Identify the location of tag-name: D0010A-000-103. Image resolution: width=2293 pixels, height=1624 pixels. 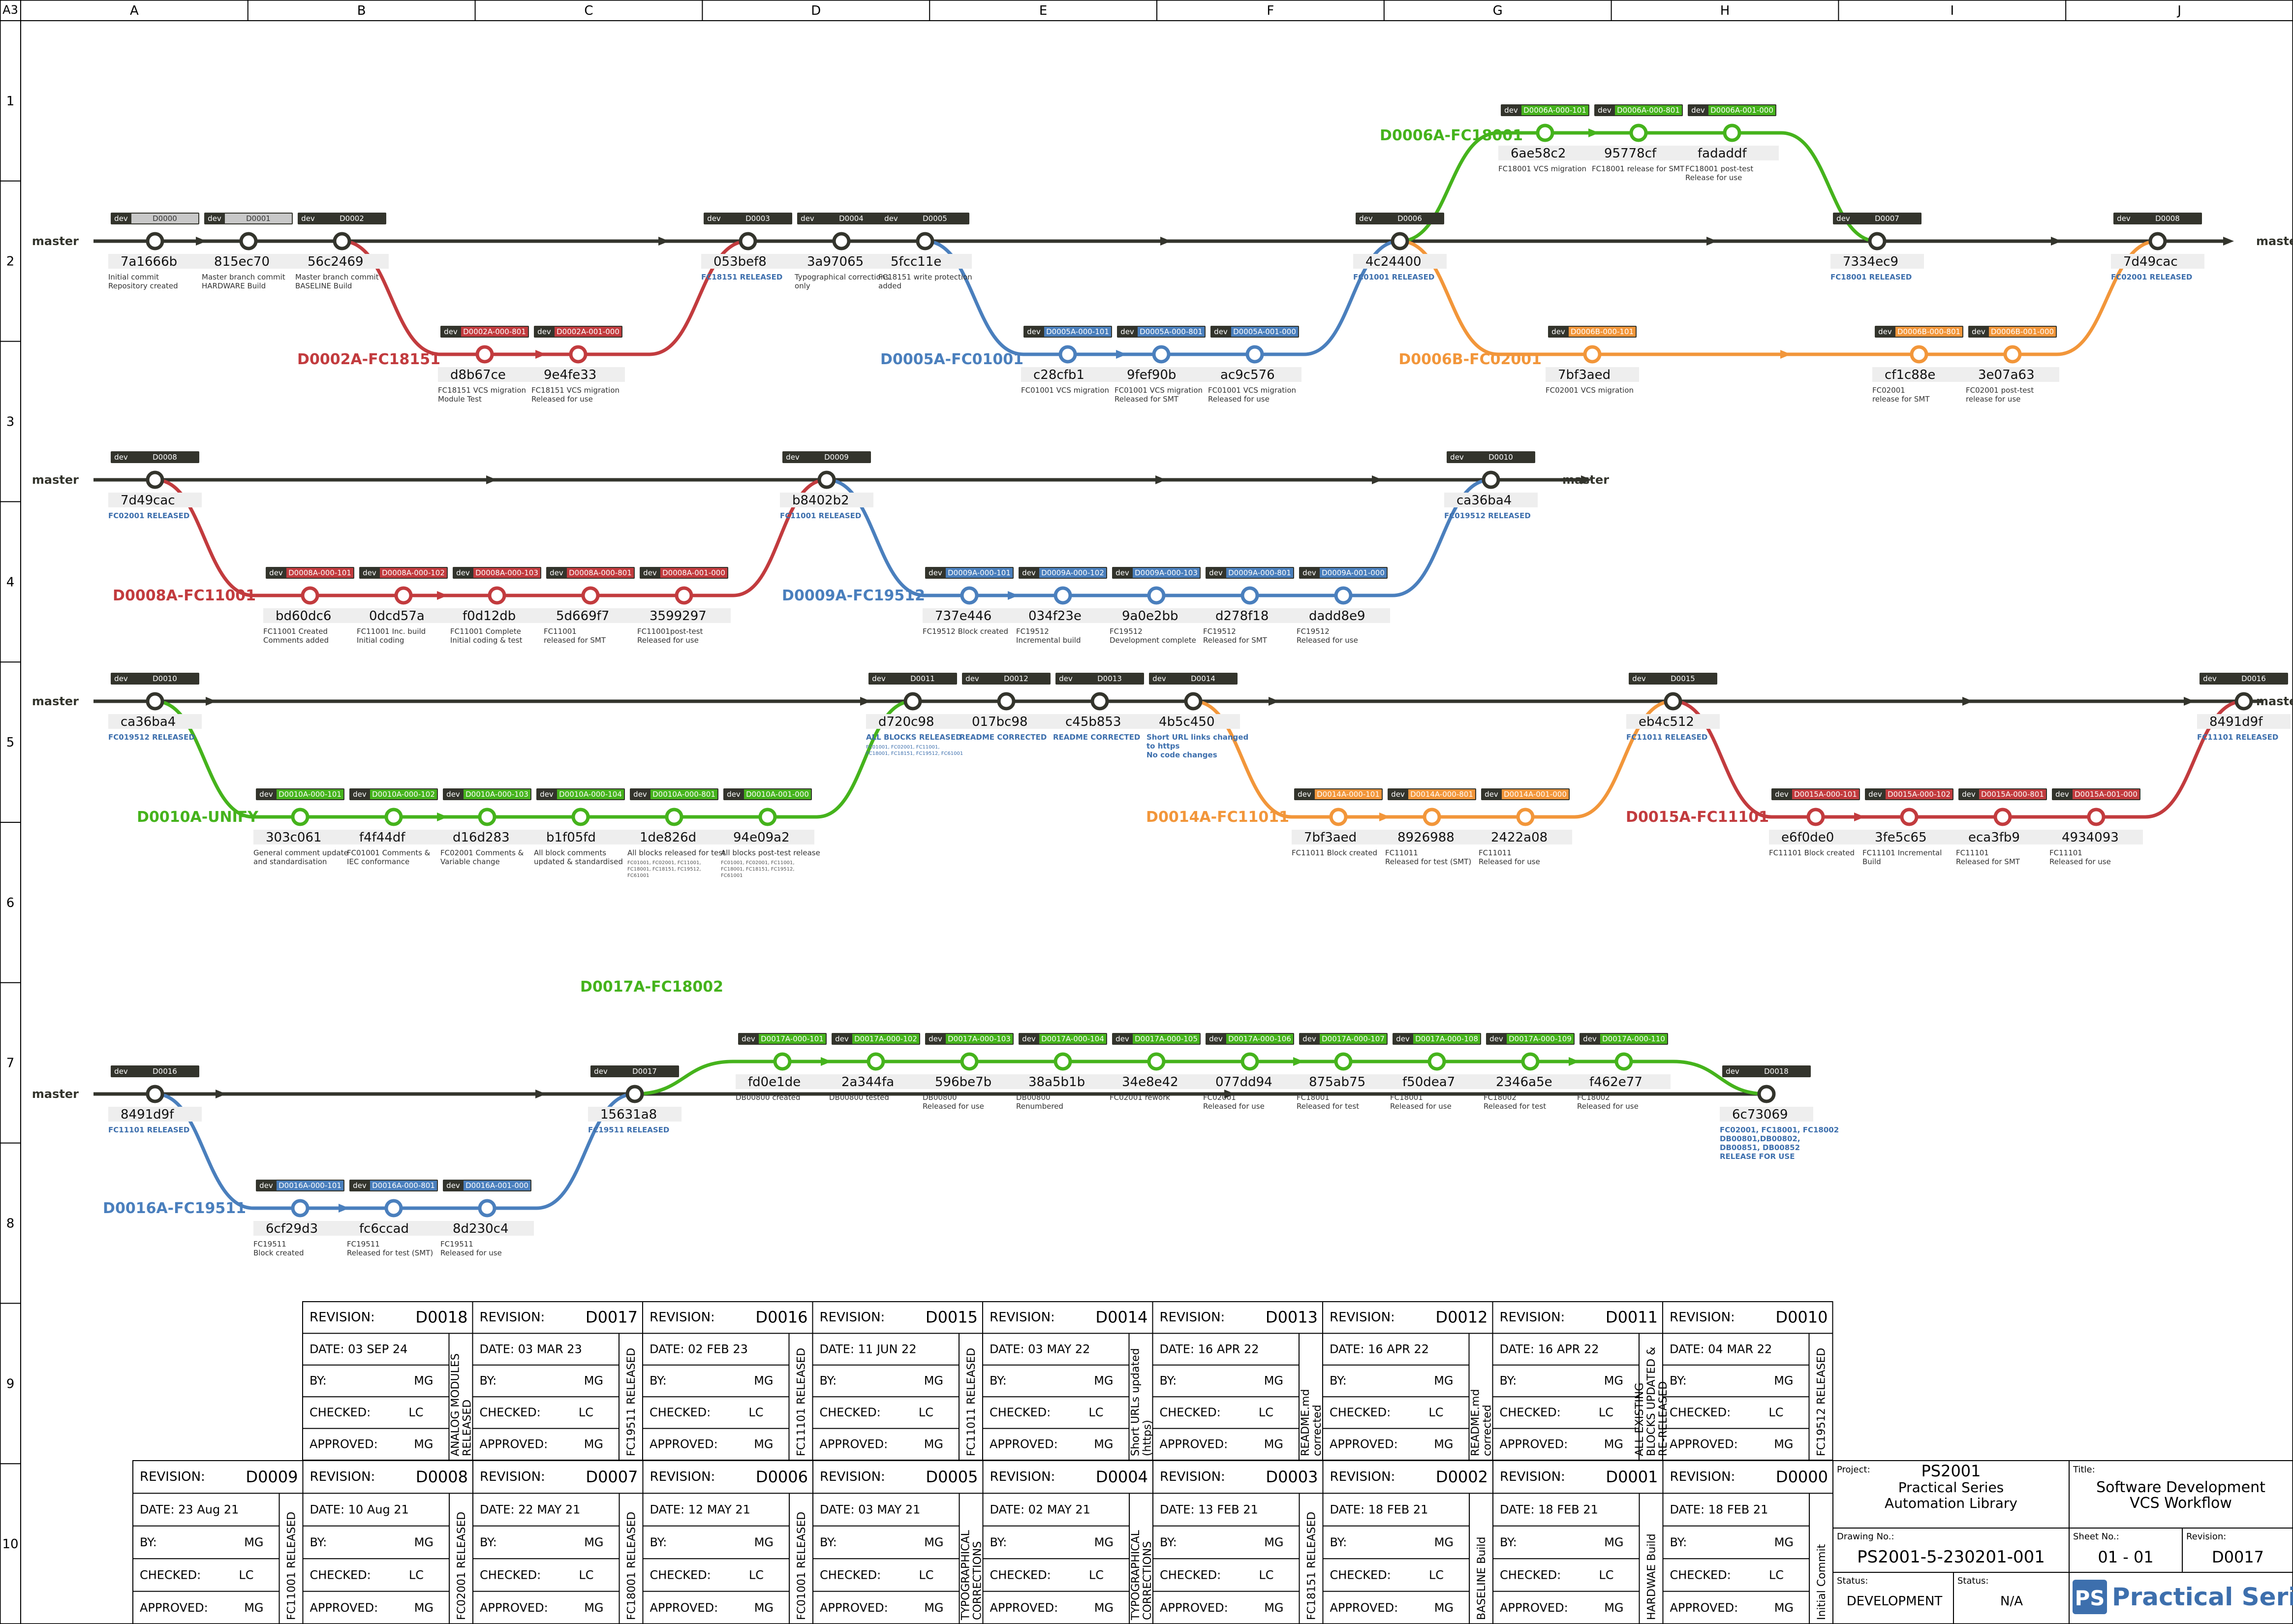
(496, 794).